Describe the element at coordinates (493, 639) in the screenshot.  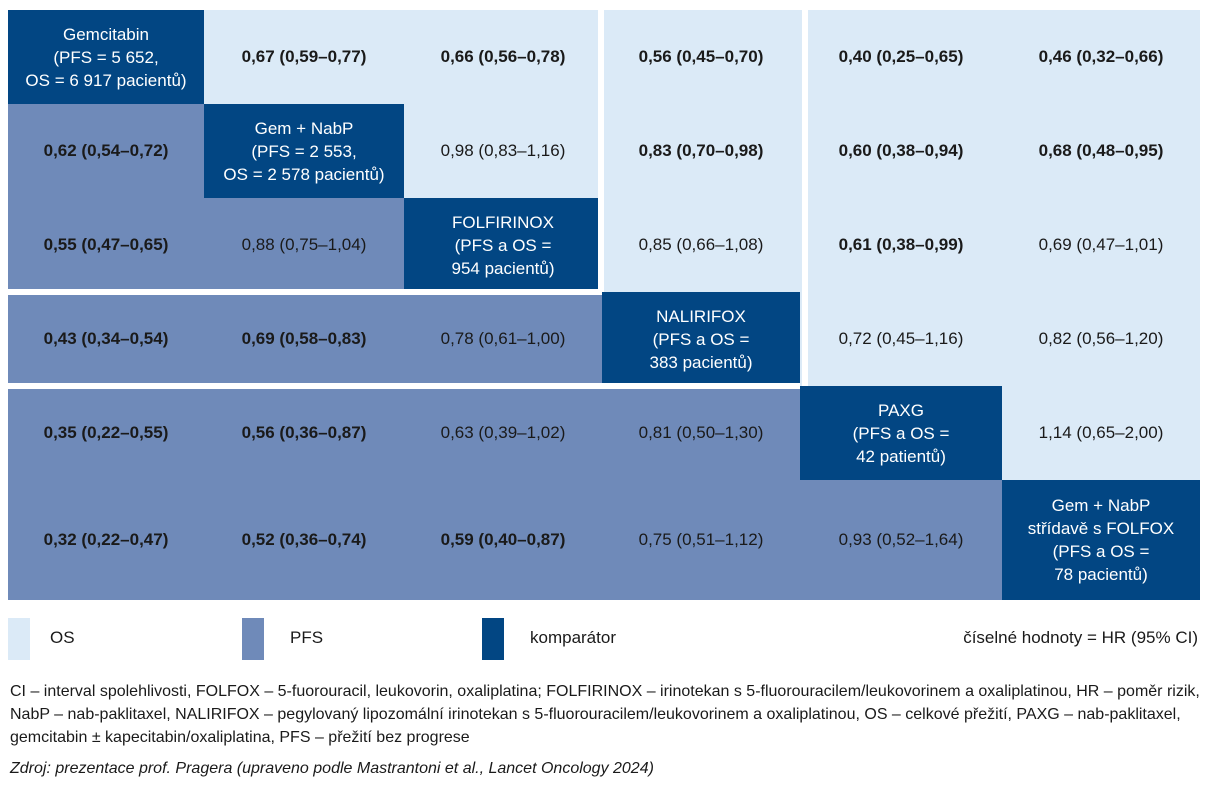
I see `legend-comparator-swatch` at that location.